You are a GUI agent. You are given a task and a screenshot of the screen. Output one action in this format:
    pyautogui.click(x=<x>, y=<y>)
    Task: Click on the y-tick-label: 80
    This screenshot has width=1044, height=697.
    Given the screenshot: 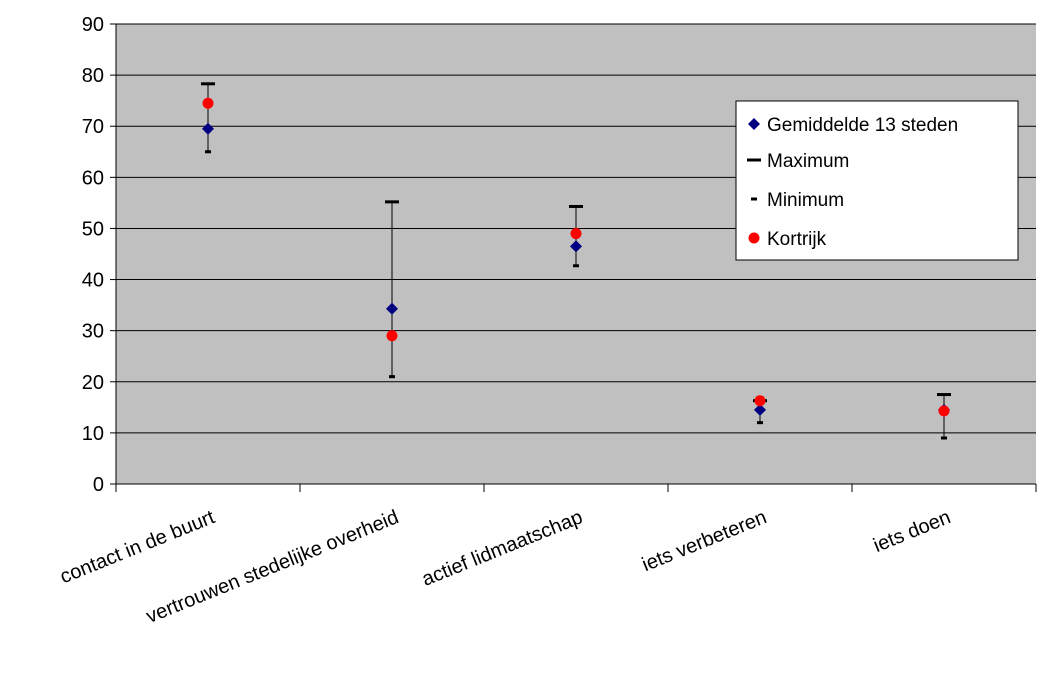 What is the action you would take?
    pyautogui.click(x=93, y=76)
    